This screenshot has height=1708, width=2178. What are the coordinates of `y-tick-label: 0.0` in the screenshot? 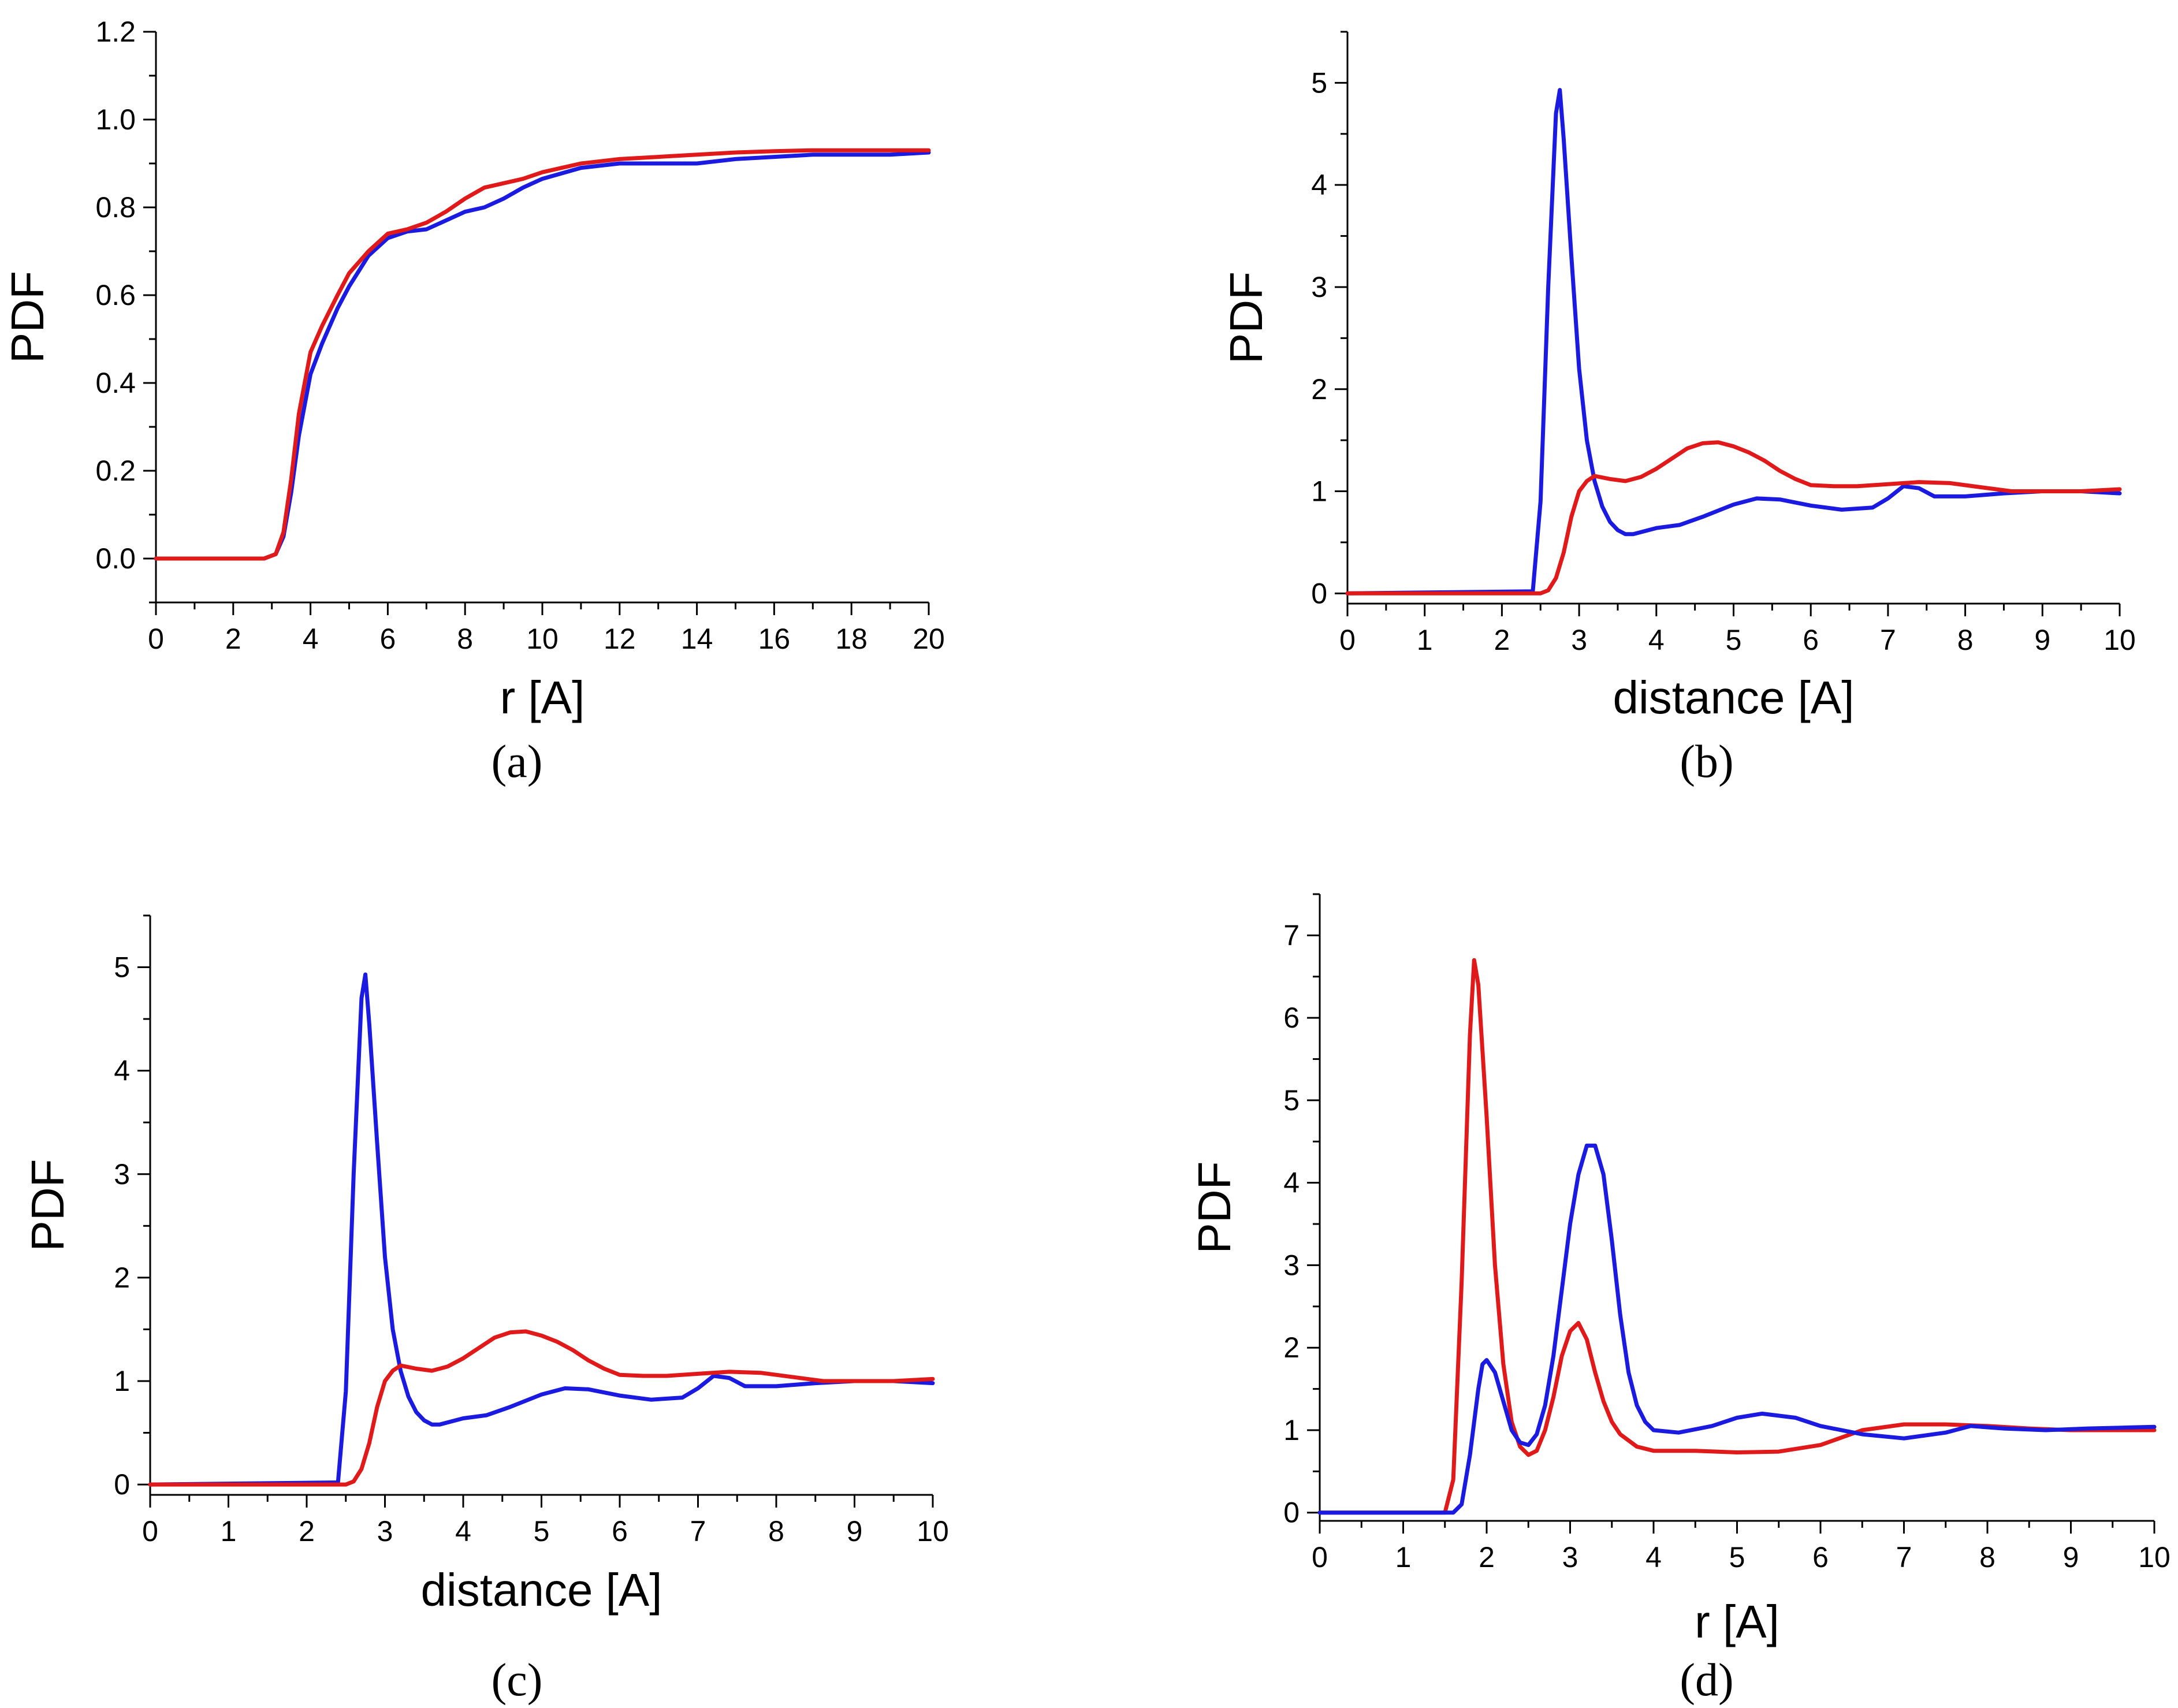 It's located at (115, 558).